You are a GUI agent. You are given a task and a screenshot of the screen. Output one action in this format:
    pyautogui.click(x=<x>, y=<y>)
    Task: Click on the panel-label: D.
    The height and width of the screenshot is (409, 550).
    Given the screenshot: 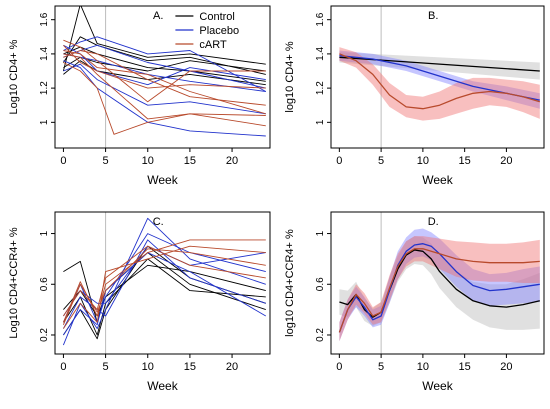 What is the action you would take?
    pyautogui.click(x=433, y=222)
    